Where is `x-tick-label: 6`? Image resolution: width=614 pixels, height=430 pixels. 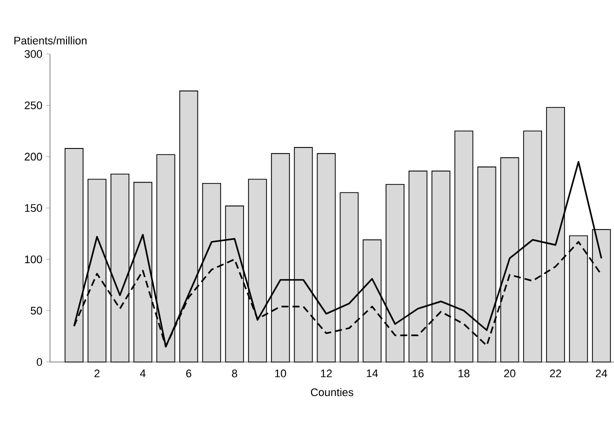 x-tick-label: 6 is located at coordinates (189, 374).